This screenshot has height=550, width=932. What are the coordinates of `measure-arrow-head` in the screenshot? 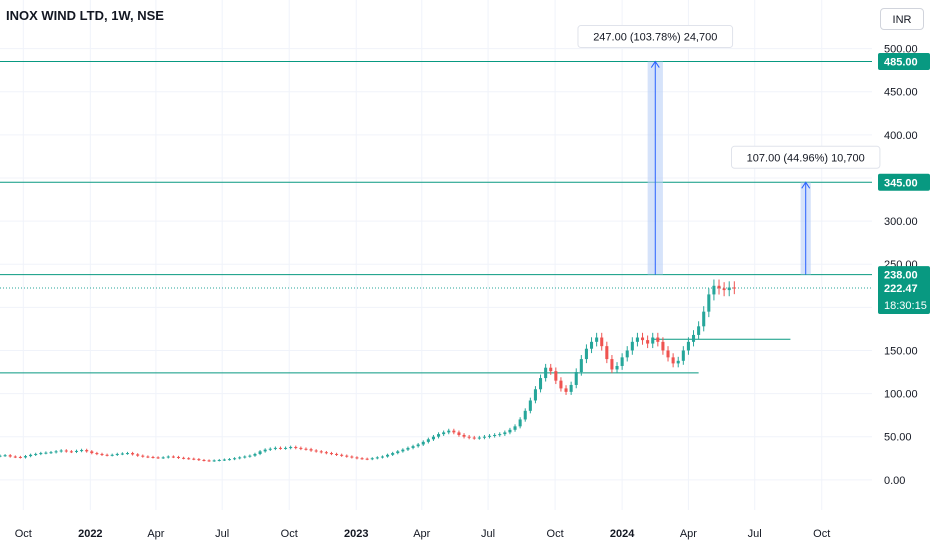 It's located at (806, 185).